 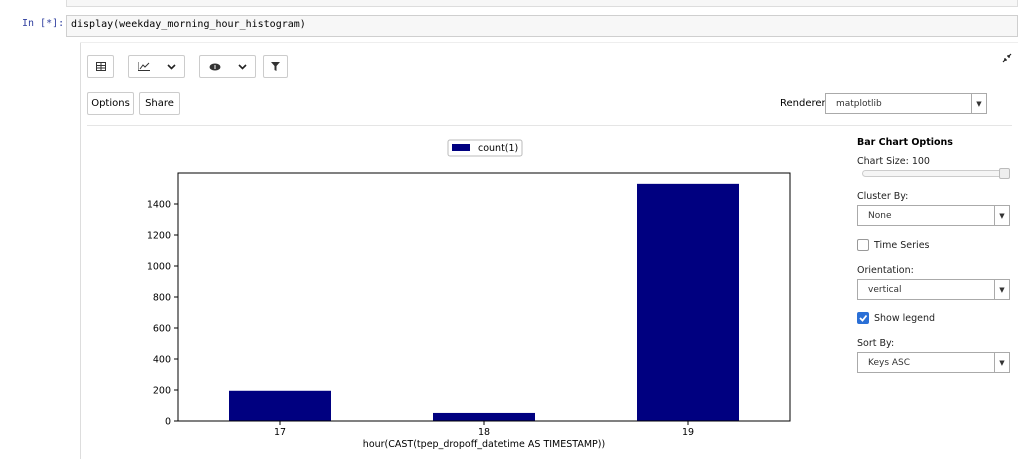 What do you see at coordinates (1007, 58) in the screenshot?
I see `collapse-icon` at bounding box center [1007, 58].